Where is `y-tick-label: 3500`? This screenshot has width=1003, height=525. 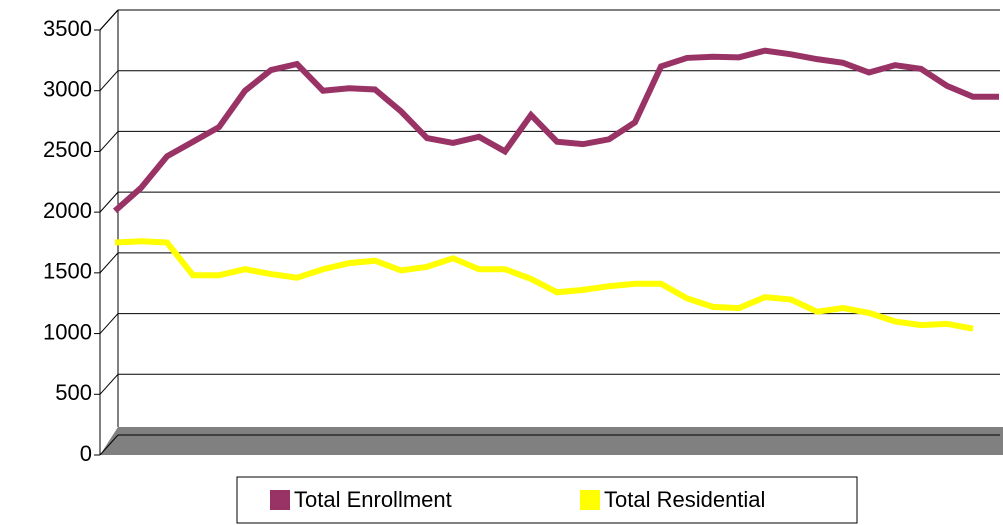
y-tick-label: 3500 is located at coordinates (67, 28).